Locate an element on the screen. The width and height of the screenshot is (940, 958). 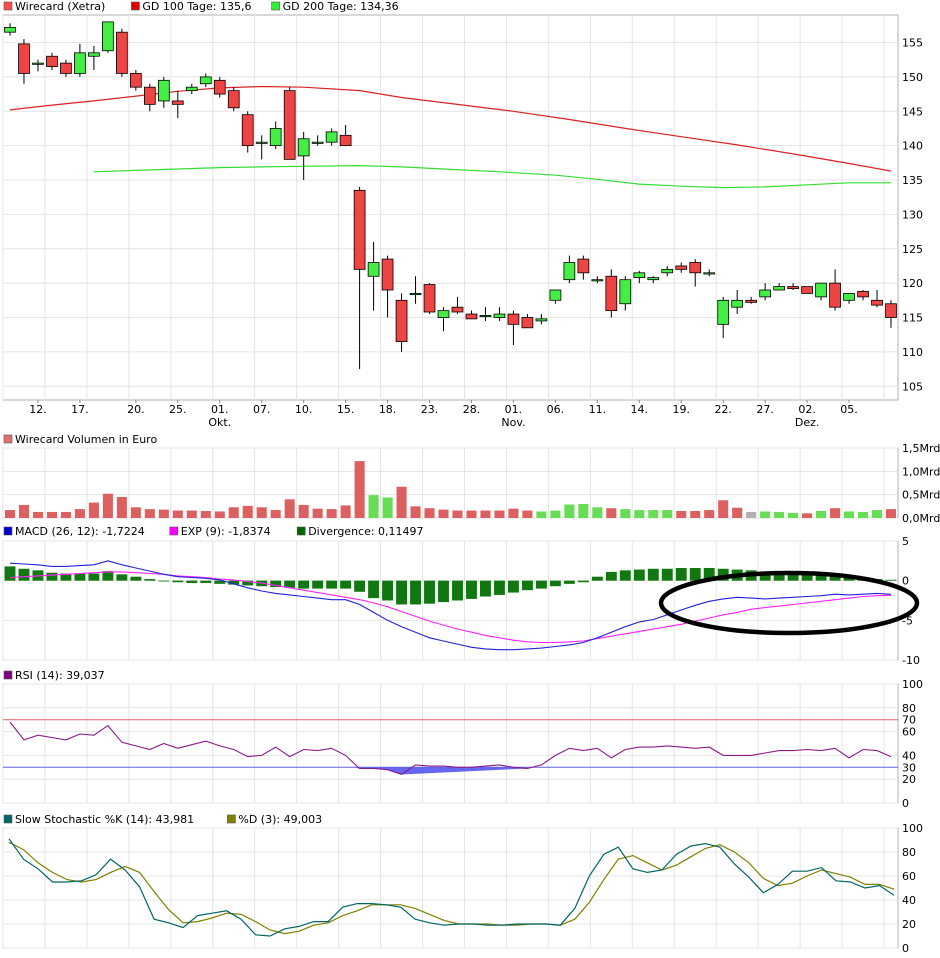
x-tick-label: 12. is located at coordinates (38, 409).